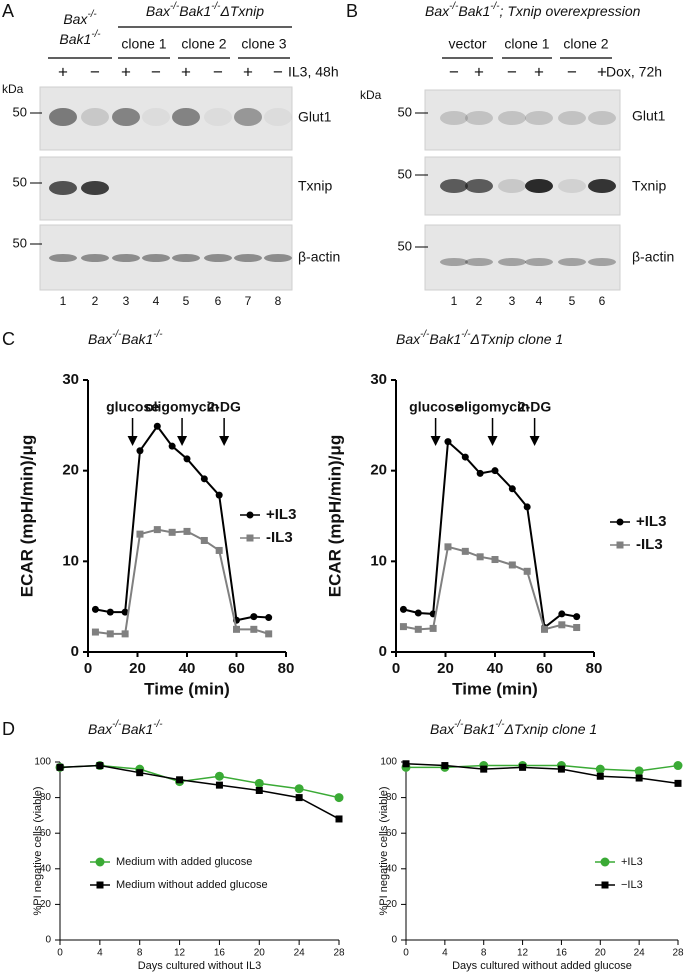 This screenshot has height=973, width=685. What do you see at coordinates (88, 668) in the screenshot?
I see `x-tick-label: 0` at bounding box center [88, 668].